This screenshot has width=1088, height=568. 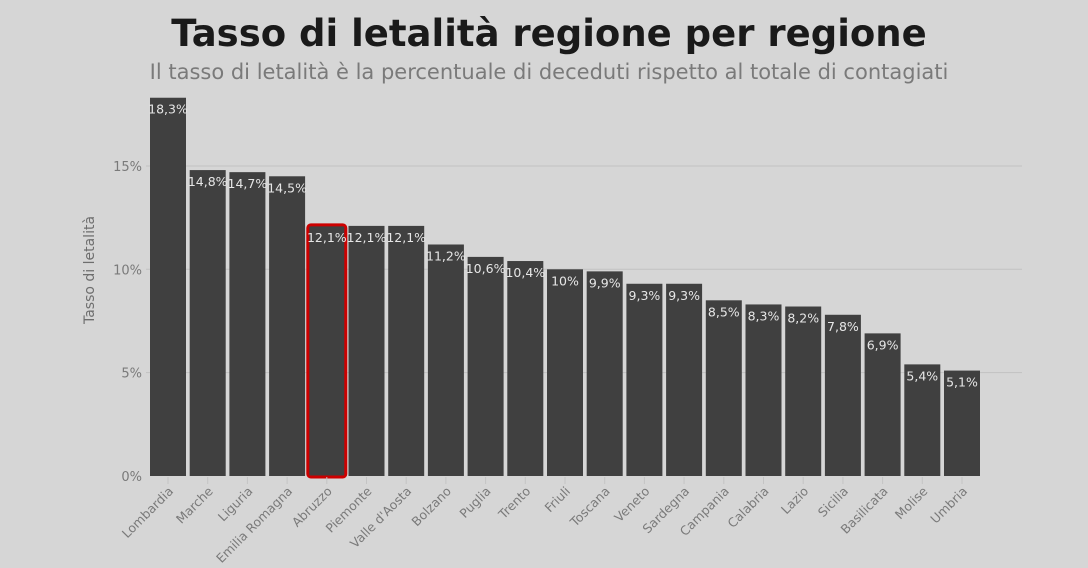 What do you see at coordinates (525, 272) in the screenshot?
I see `data-label: 10,4%` at bounding box center [525, 272].